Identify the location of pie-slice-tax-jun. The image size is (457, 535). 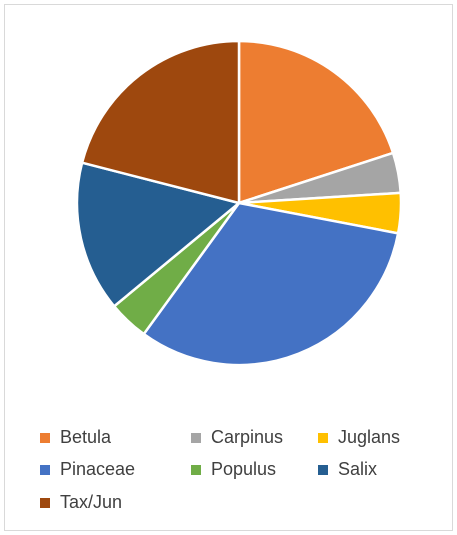
(160, 122).